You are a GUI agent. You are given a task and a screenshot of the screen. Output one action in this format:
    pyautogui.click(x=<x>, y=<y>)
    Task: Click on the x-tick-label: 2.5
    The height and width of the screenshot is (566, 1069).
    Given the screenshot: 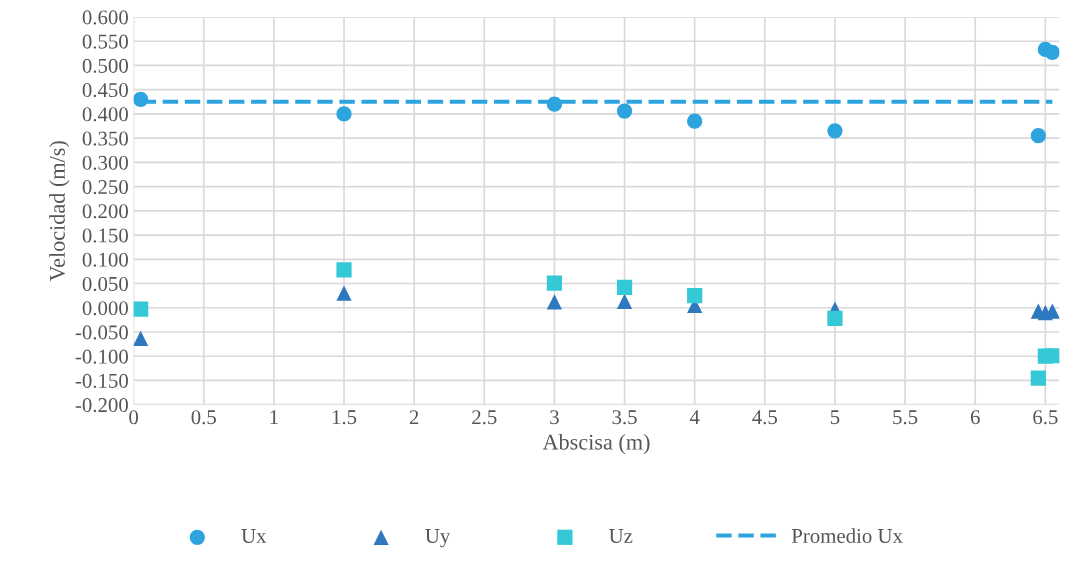 What is the action you would take?
    pyautogui.click(x=484, y=417)
    